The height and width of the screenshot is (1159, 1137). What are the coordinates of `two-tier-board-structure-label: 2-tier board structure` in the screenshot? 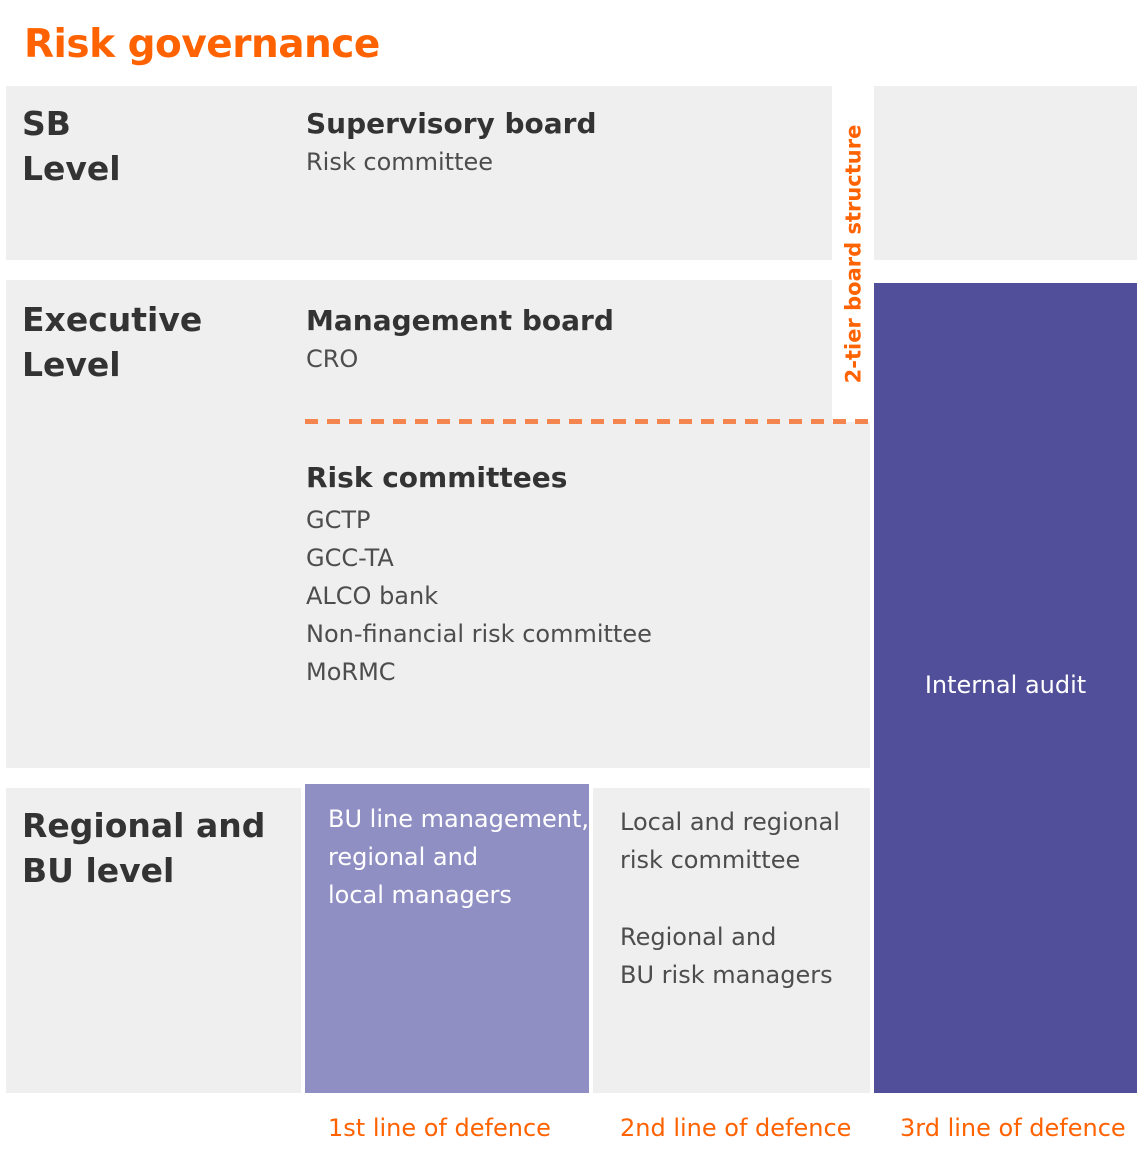 It's located at (853, 254).